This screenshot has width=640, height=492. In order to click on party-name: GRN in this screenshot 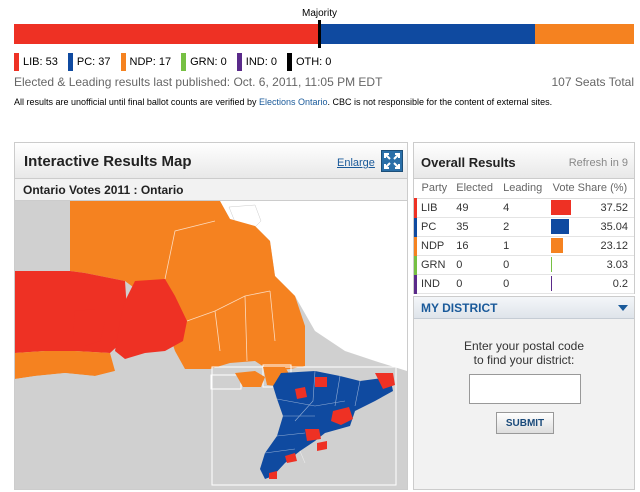, I will do `click(432, 265)`.